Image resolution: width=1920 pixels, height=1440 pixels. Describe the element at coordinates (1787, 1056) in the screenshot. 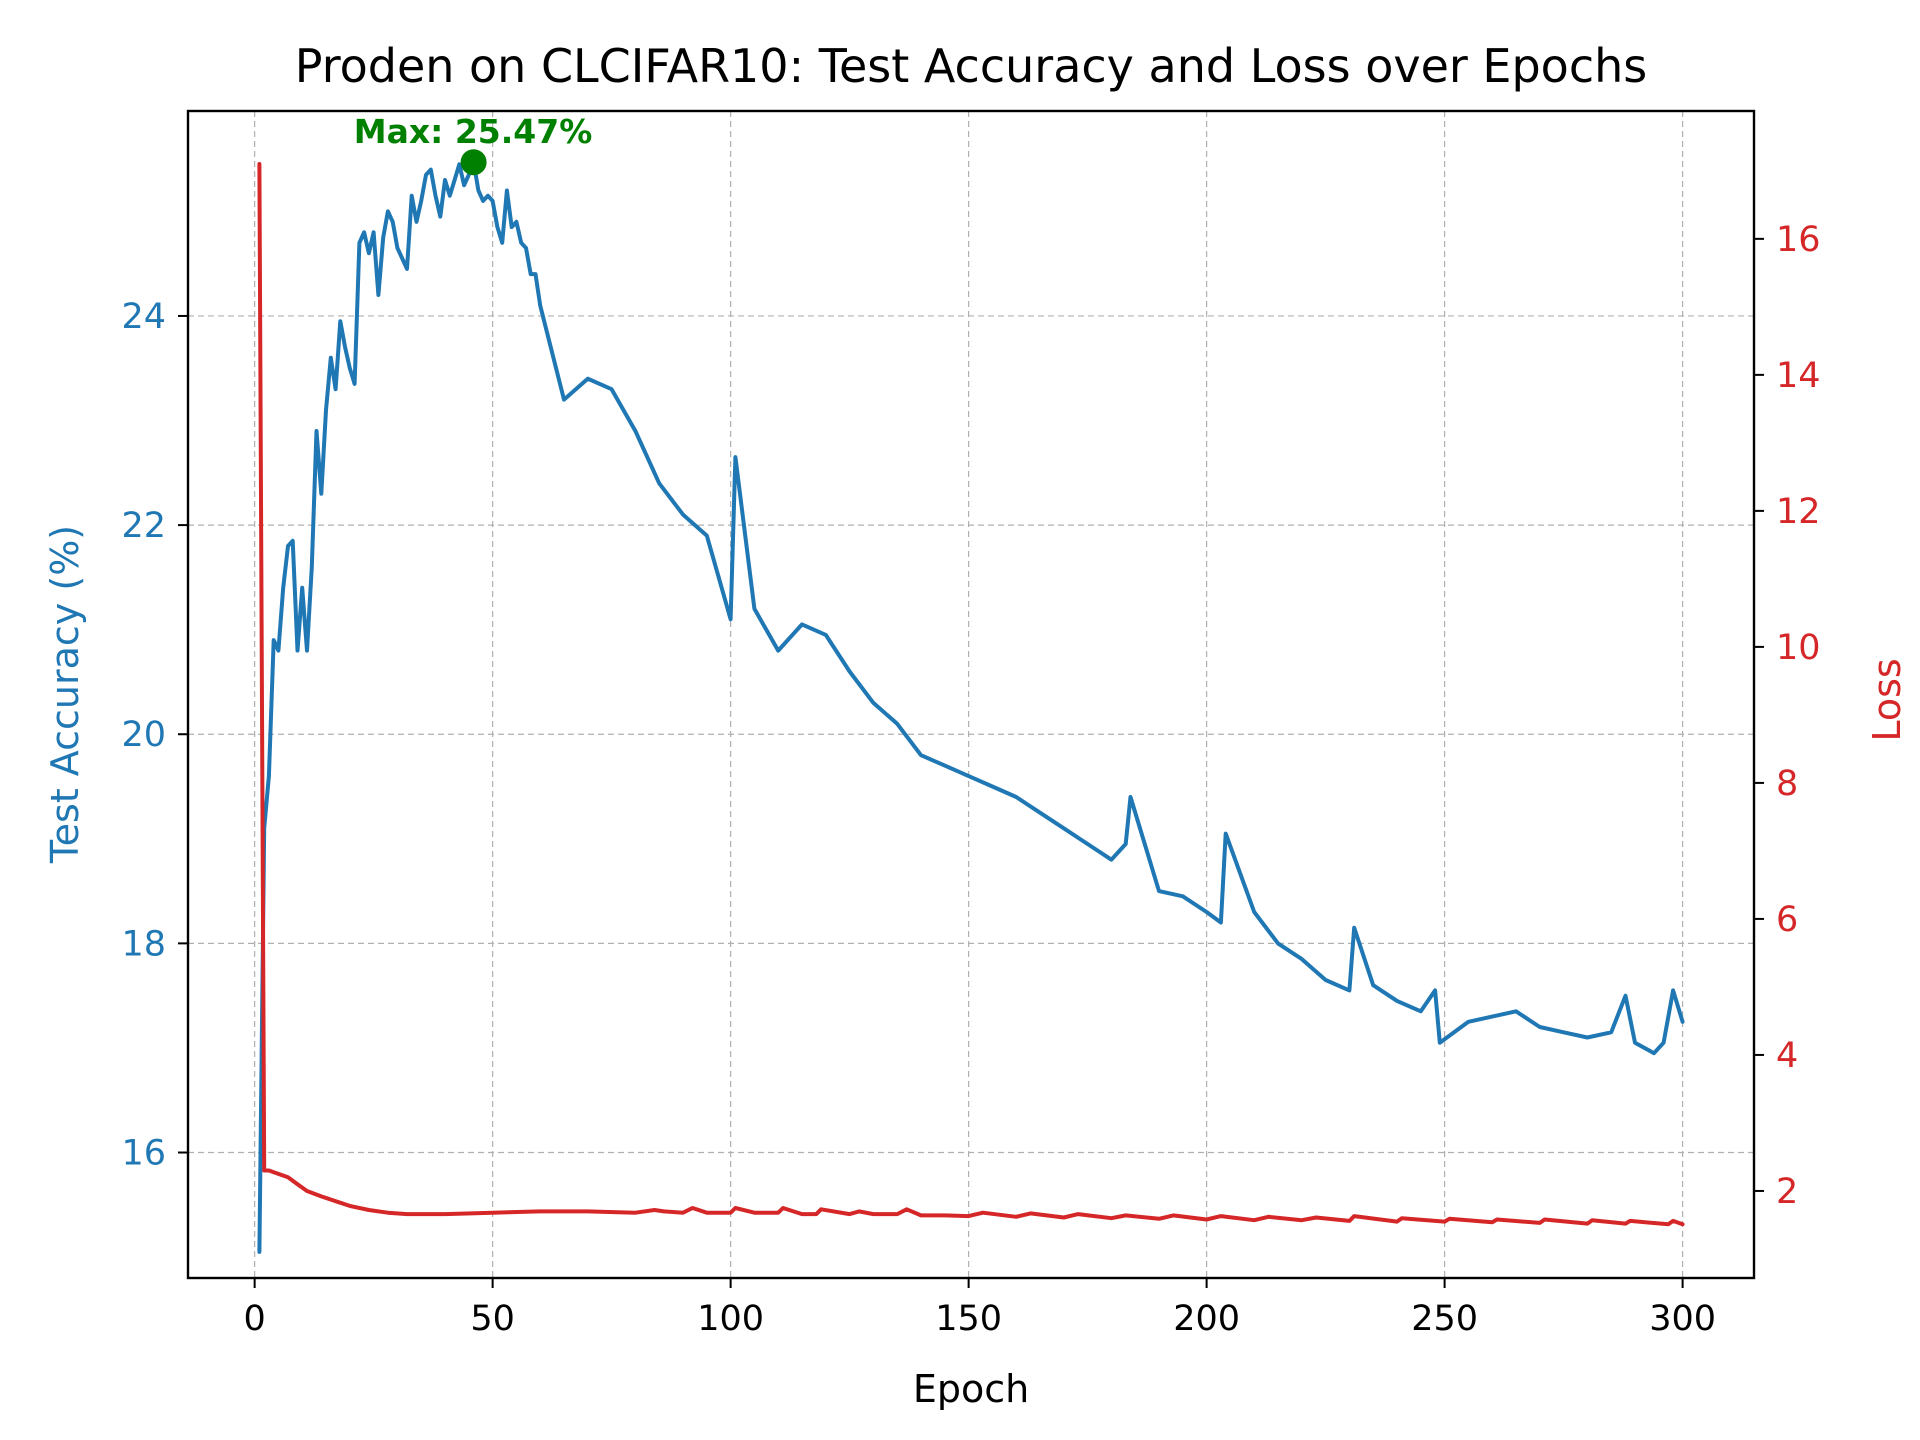

I see `y-right-tick-label: 4` at that location.